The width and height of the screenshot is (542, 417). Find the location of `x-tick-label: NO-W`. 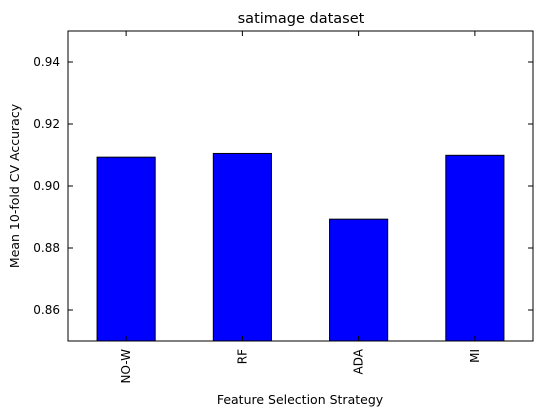

x-tick-label: NO-W is located at coordinates (126, 366).